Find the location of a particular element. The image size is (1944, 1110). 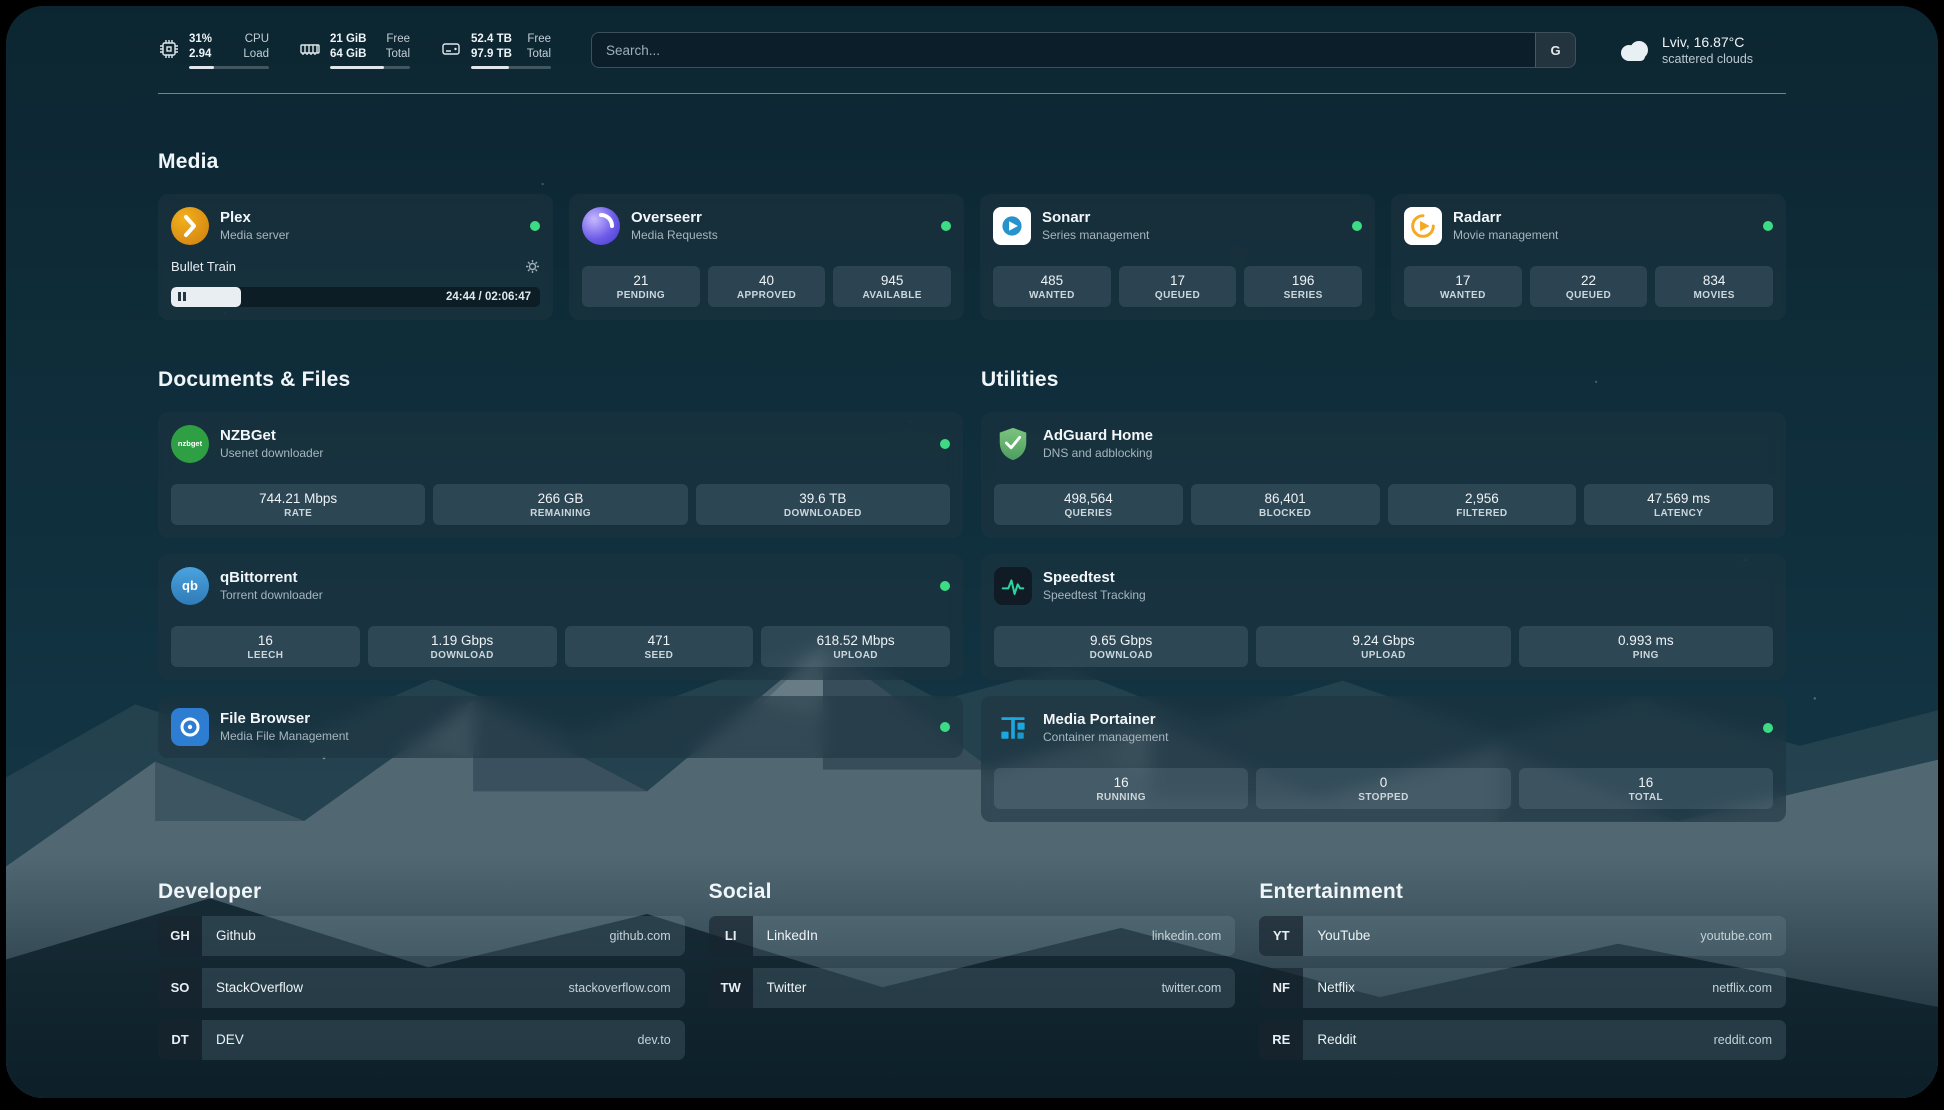

radarr-icon is located at coordinates (1423, 225).